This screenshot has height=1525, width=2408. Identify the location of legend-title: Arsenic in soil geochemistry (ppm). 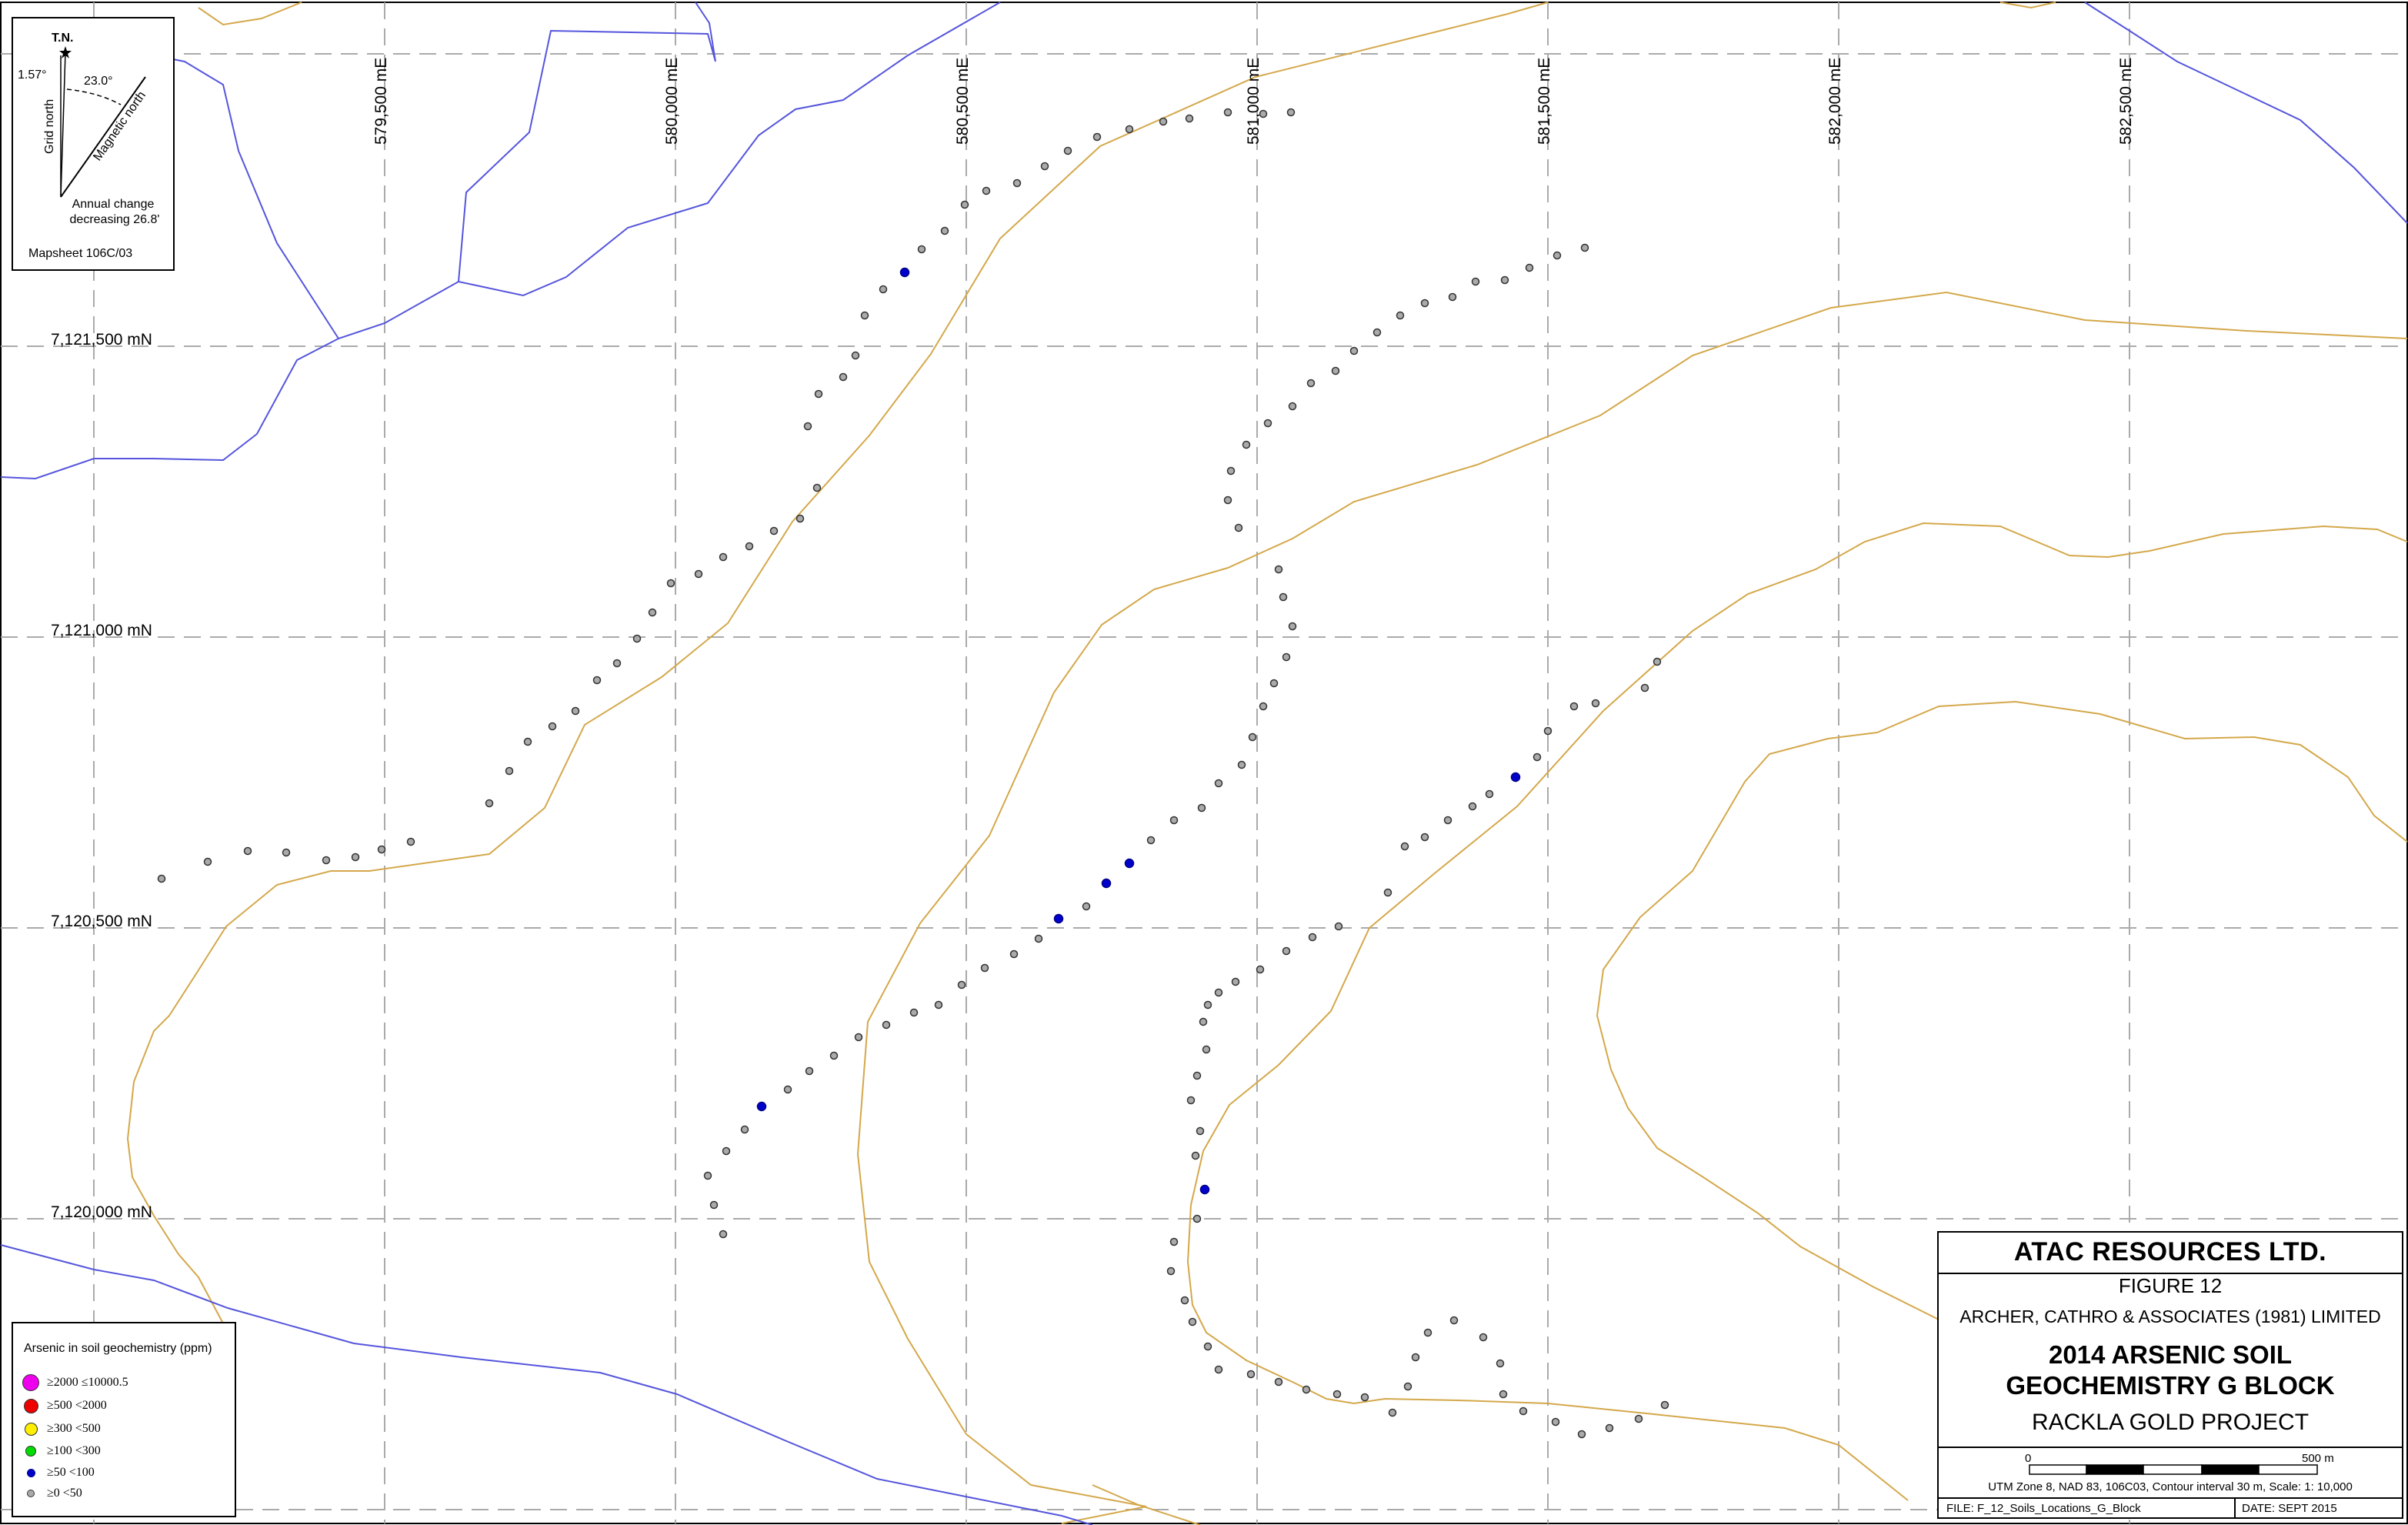
(118, 1348).